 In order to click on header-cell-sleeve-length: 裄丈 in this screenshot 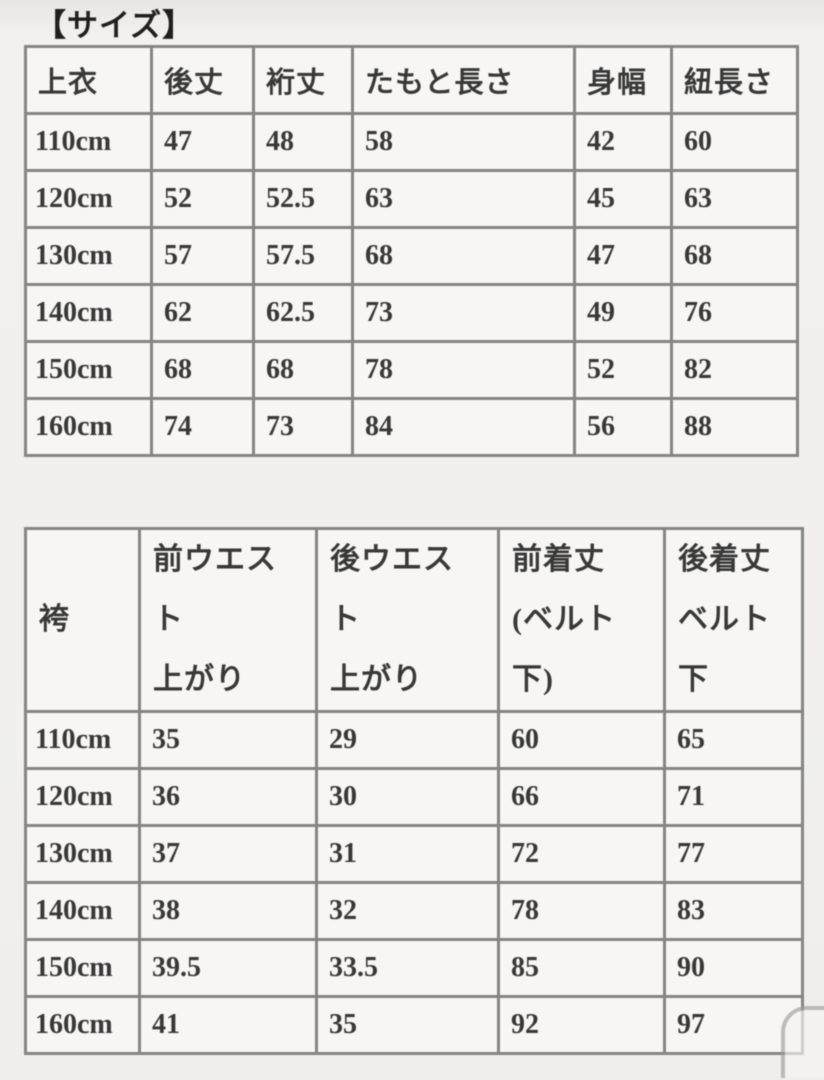, I will do `click(303, 80)`.